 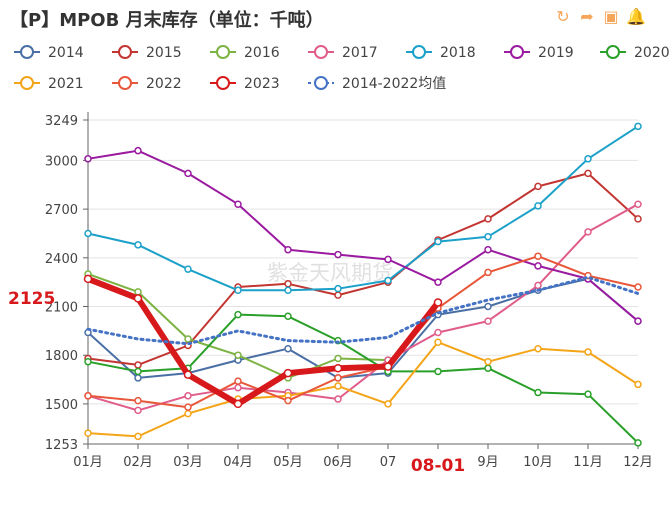 What do you see at coordinates (360, 53) in the screenshot?
I see `legend-label: 2017` at bounding box center [360, 53].